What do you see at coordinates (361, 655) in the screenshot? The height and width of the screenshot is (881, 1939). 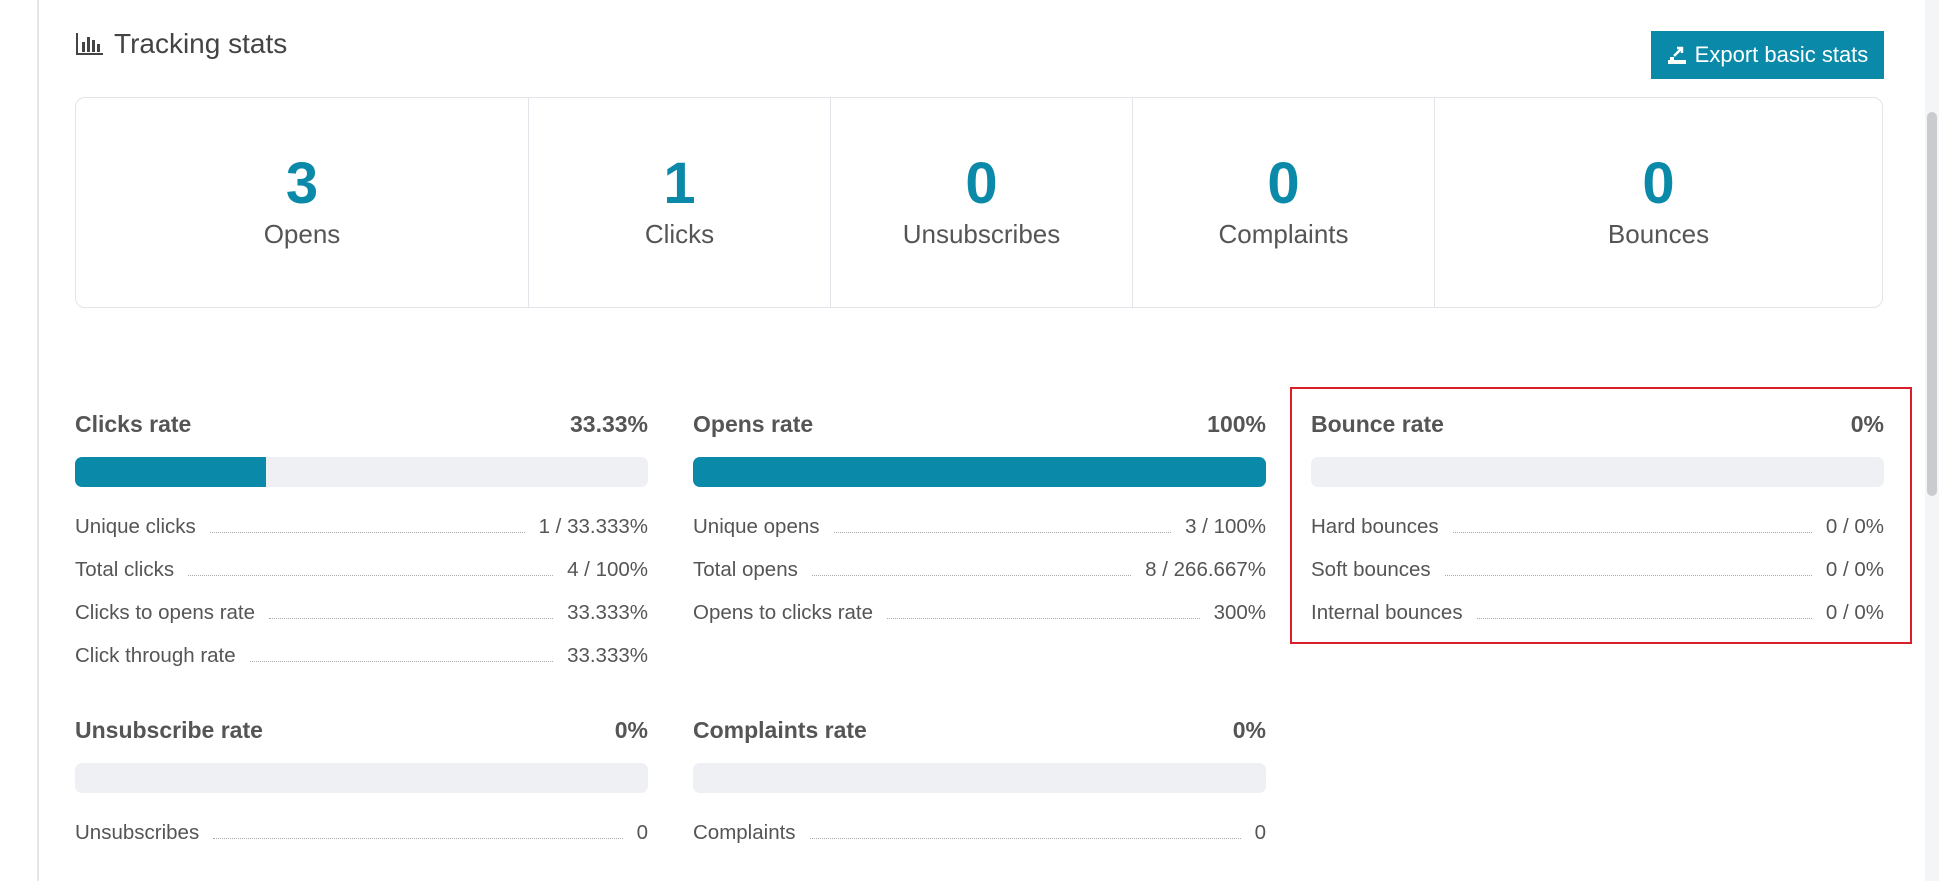 I see `stat-row: Click through rate 33.333%` at bounding box center [361, 655].